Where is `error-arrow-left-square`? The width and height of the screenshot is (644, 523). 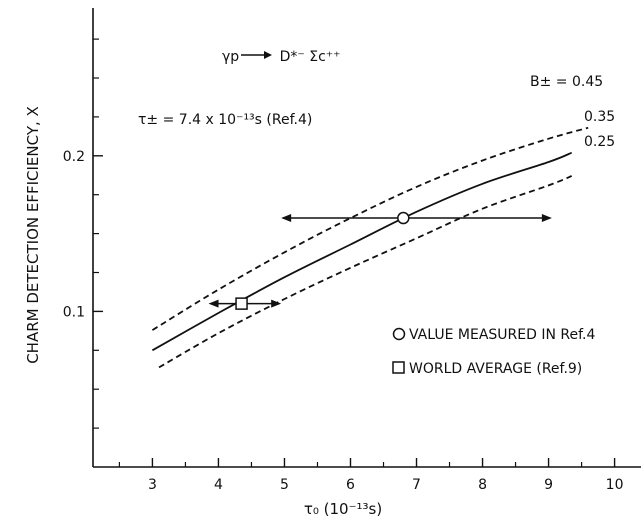 error-arrow-left-square is located at coordinates (213, 303).